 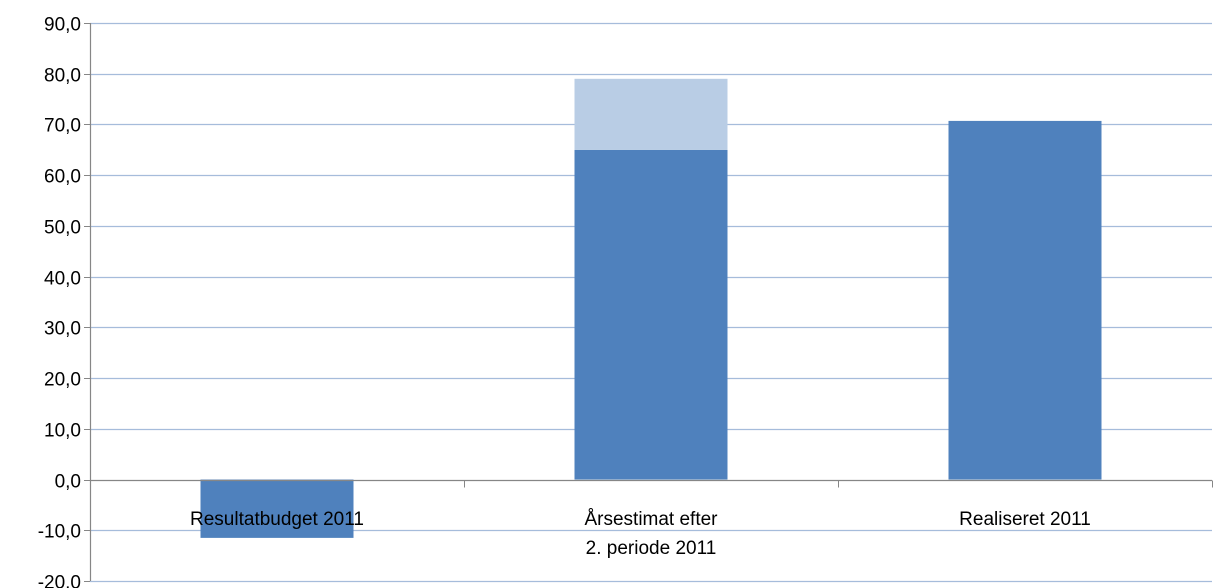 What do you see at coordinates (62, 126) in the screenshot?
I see `y-tick-label: 70,0` at bounding box center [62, 126].